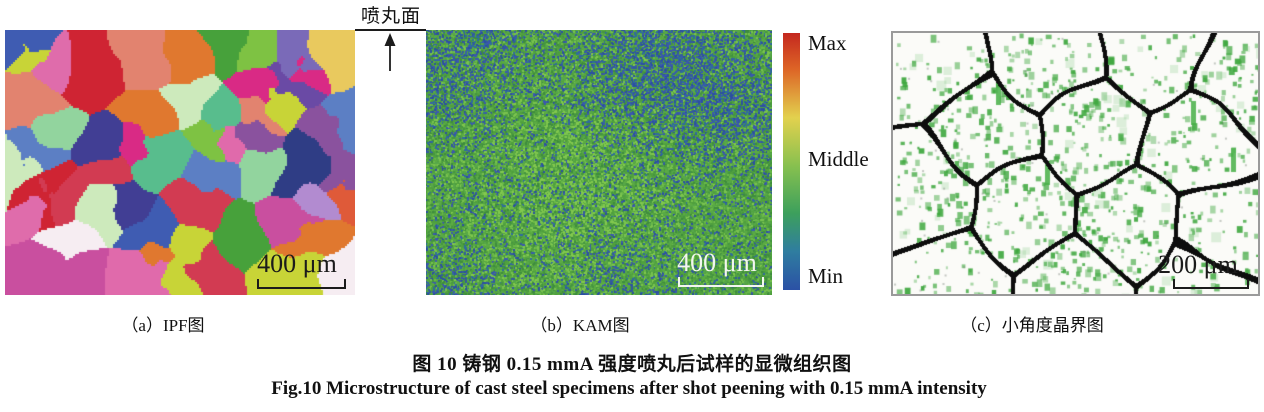 This screenshot has width=1264, height=412. What do you see at coordinates (826, 276) in the screenshot?
I see `colorbar-min-label: Min` at bounding box center [826, 276].